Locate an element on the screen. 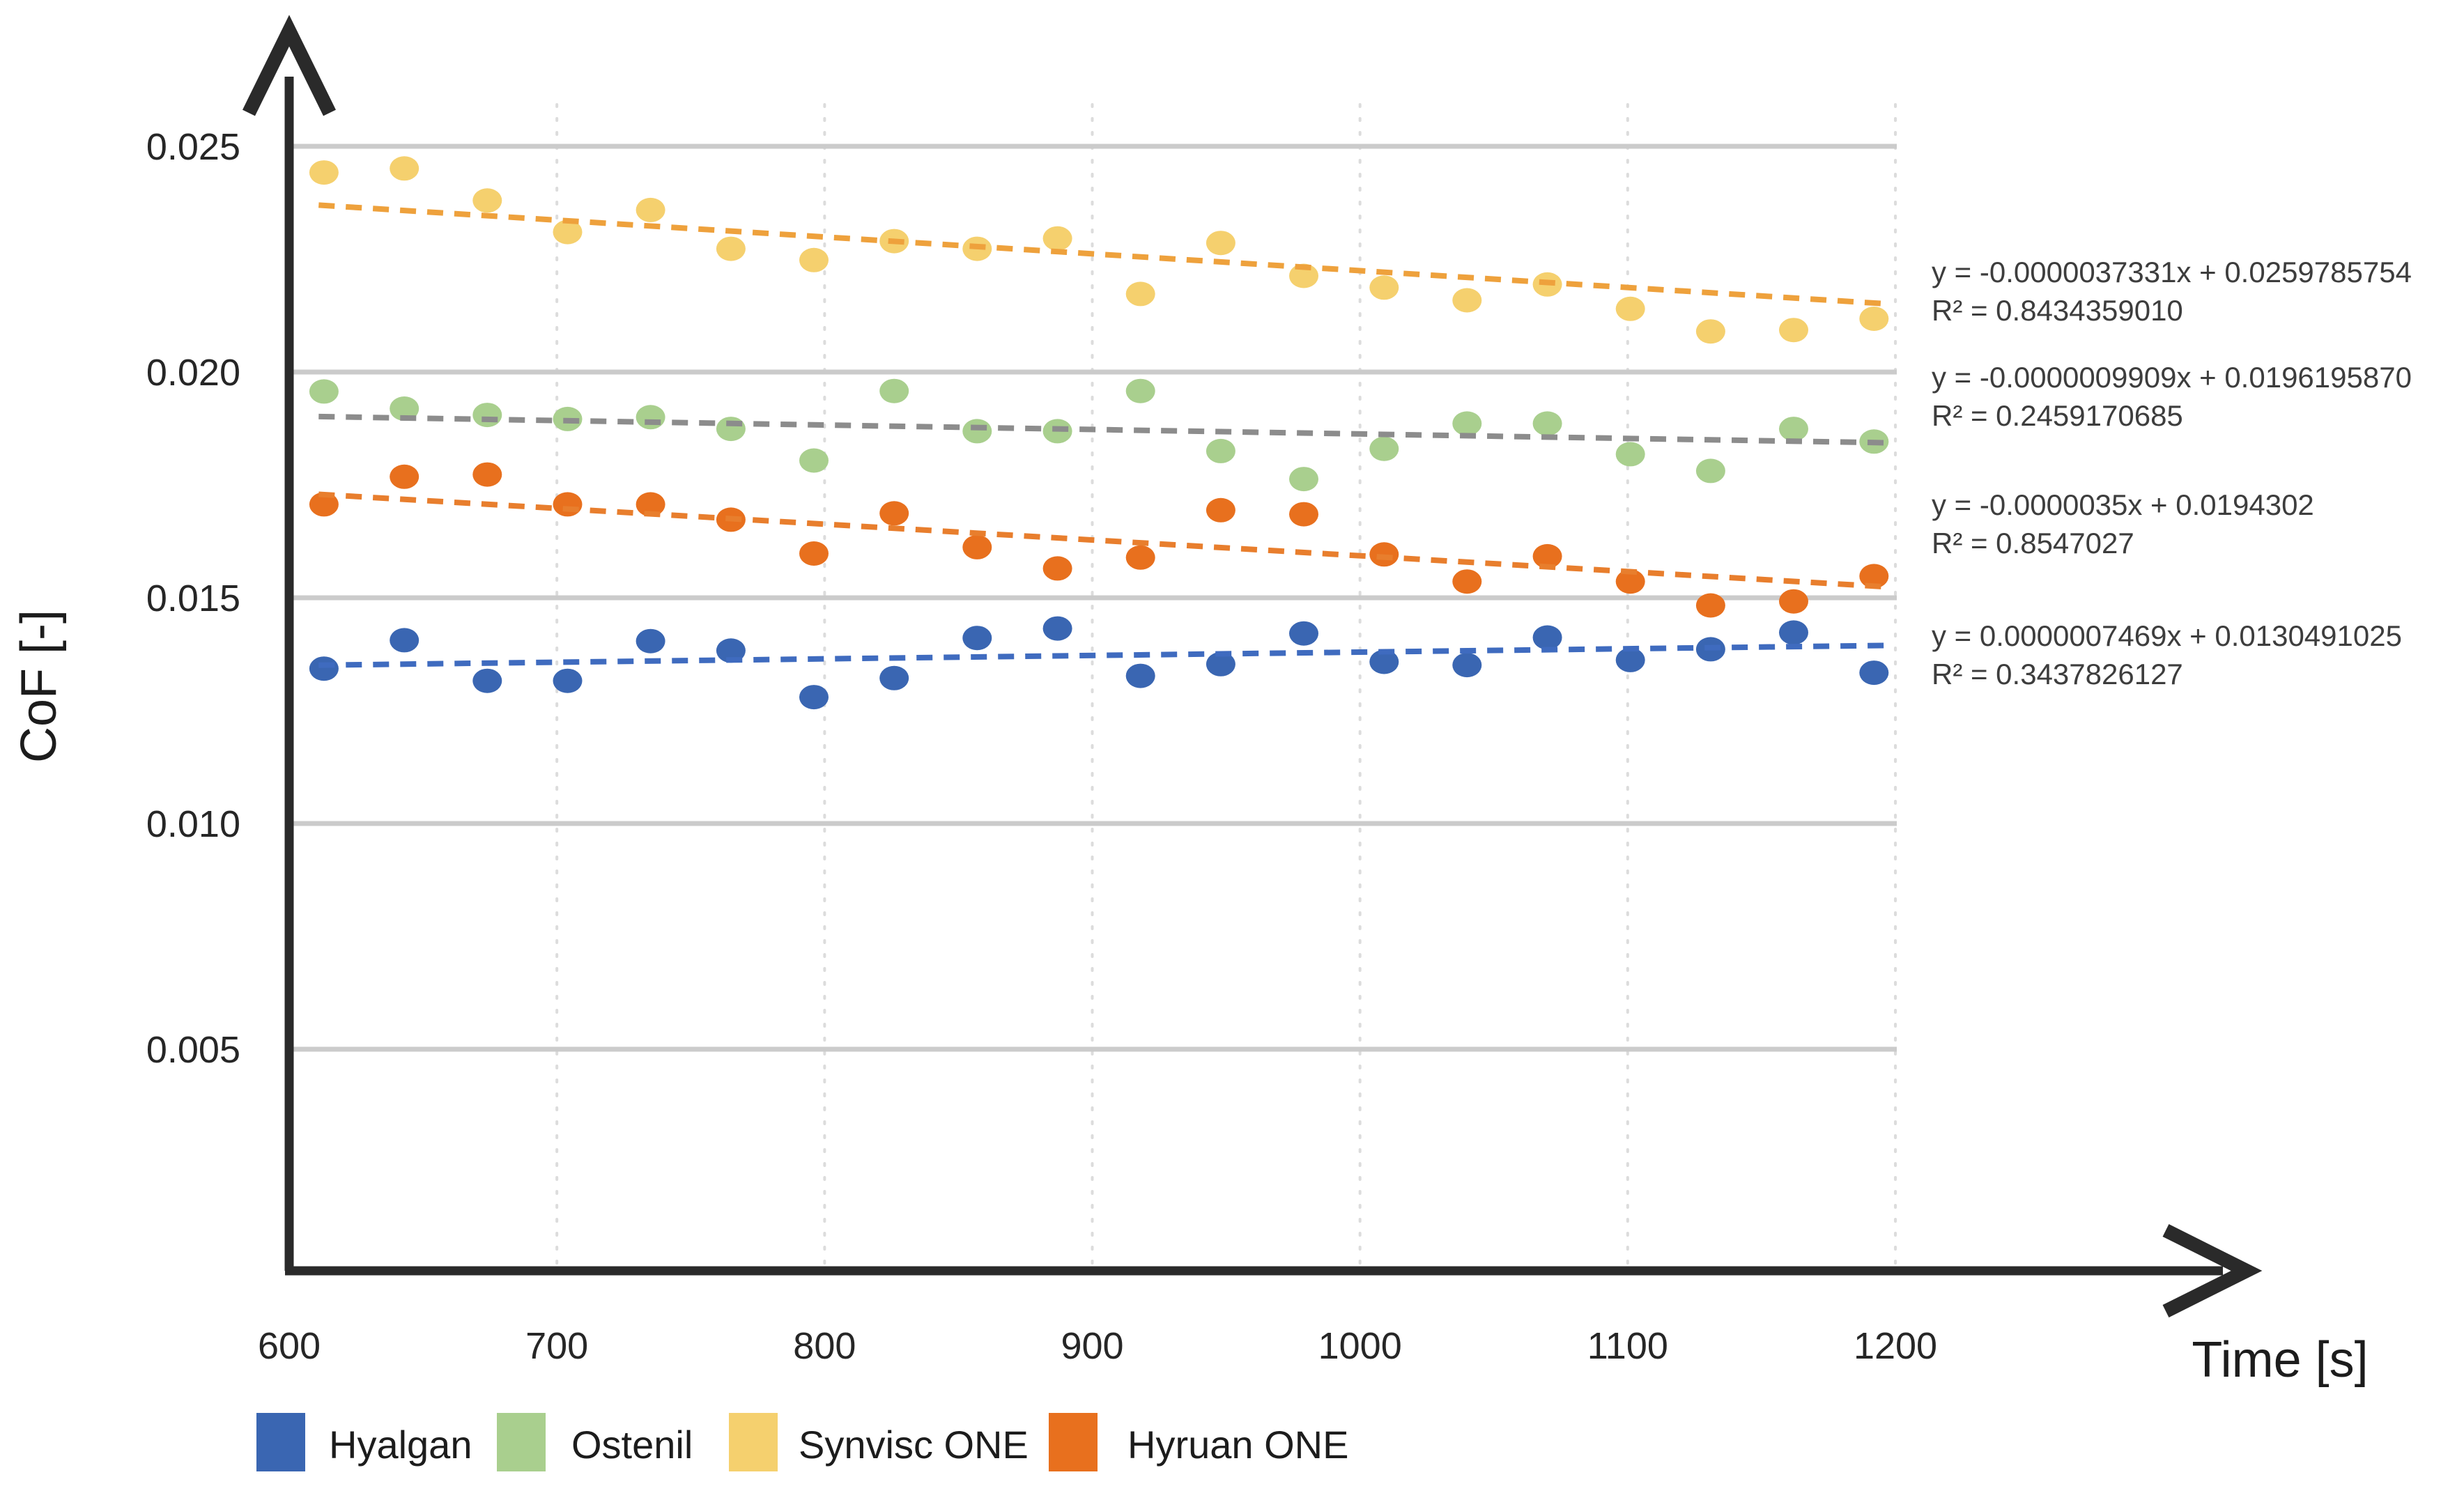 Image resolution: width=2464 pixels, height=1500 pixels. legend-item-synvisc-one: Synvisc ONE is located at coordinates (879, 1442).